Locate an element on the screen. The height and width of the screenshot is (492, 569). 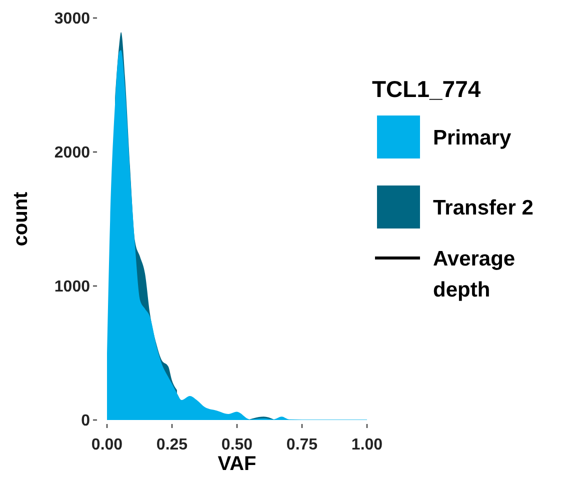
y-tick-label: 0 is located at coordinates (85, 421).